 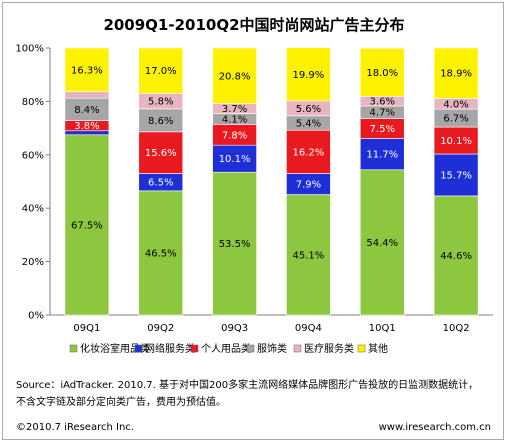 What do you see at coordinates (234, 328) in the screenshot?
I see `x-tick-label: 09Q3` at bounding box center [234, 328].